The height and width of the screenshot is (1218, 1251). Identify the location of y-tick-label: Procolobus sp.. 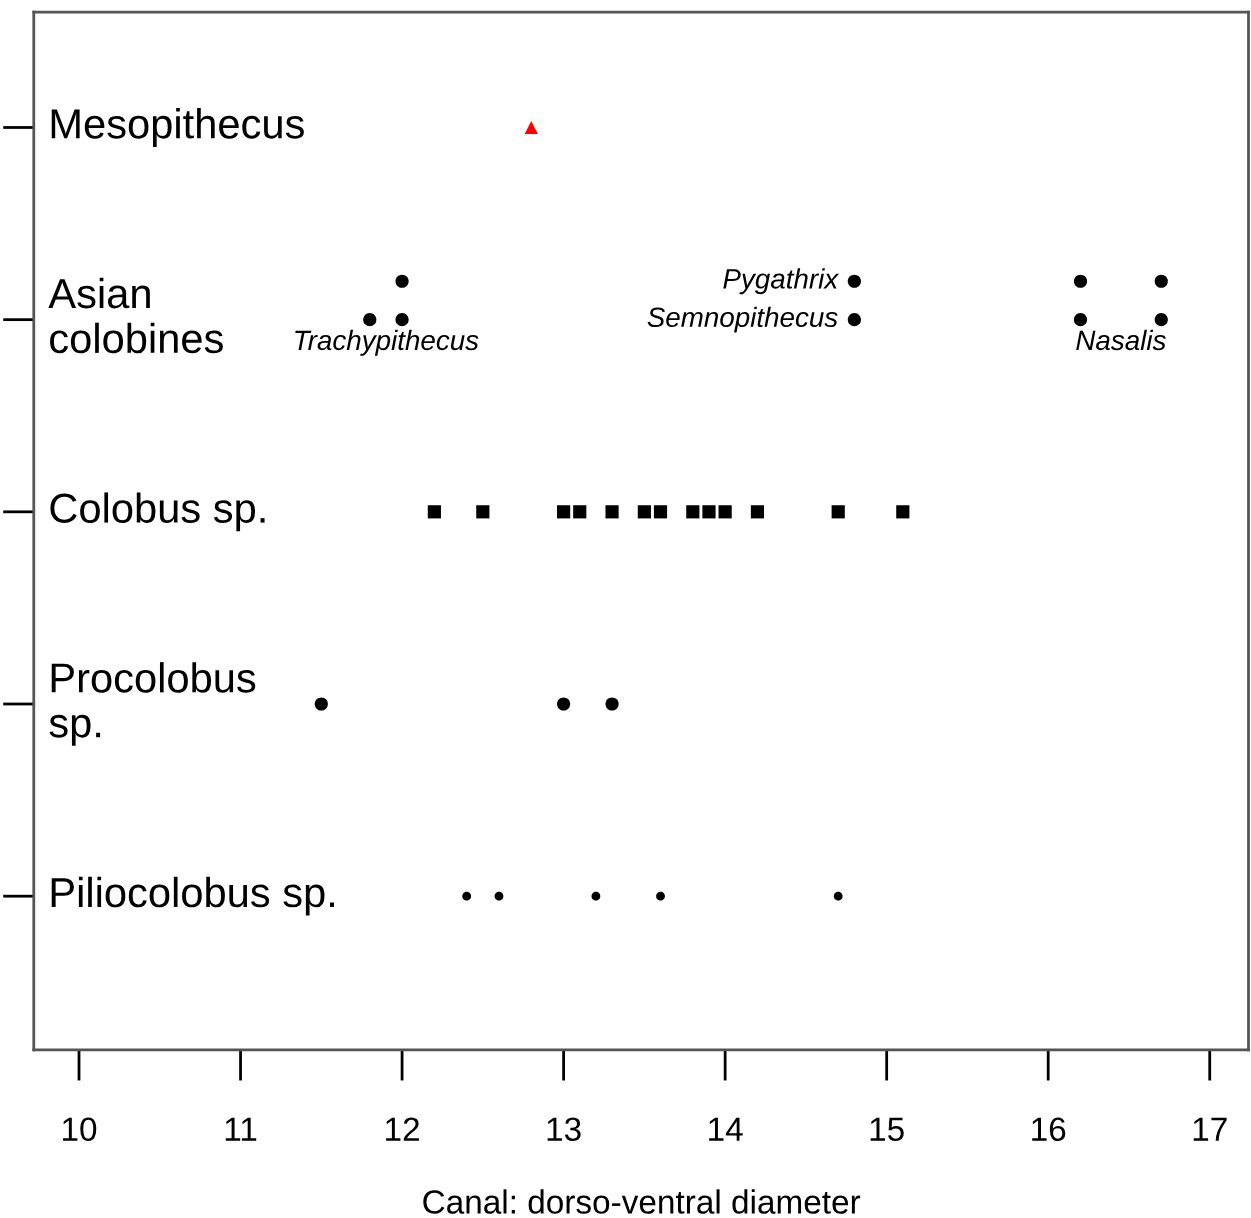
(152, 704).